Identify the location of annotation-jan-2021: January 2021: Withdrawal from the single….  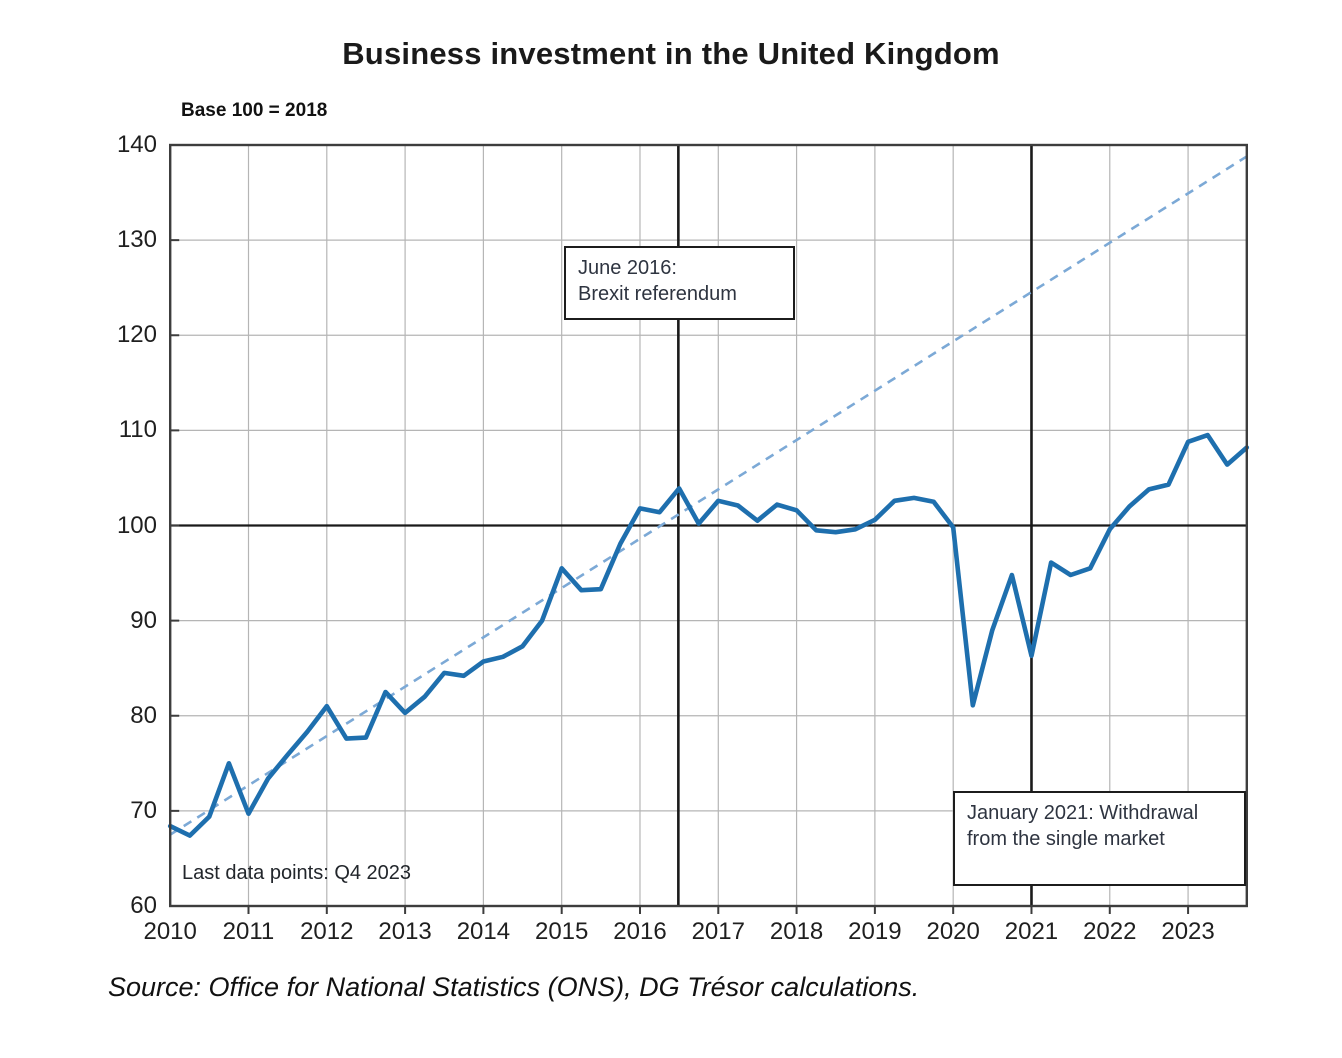
(1099, 838).